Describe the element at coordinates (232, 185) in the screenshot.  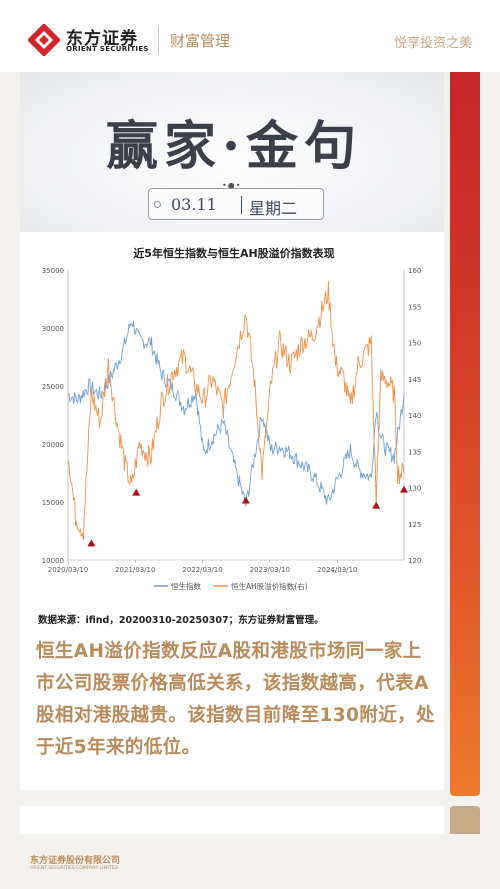
I see `tag-string-icon: •●•` at that location.